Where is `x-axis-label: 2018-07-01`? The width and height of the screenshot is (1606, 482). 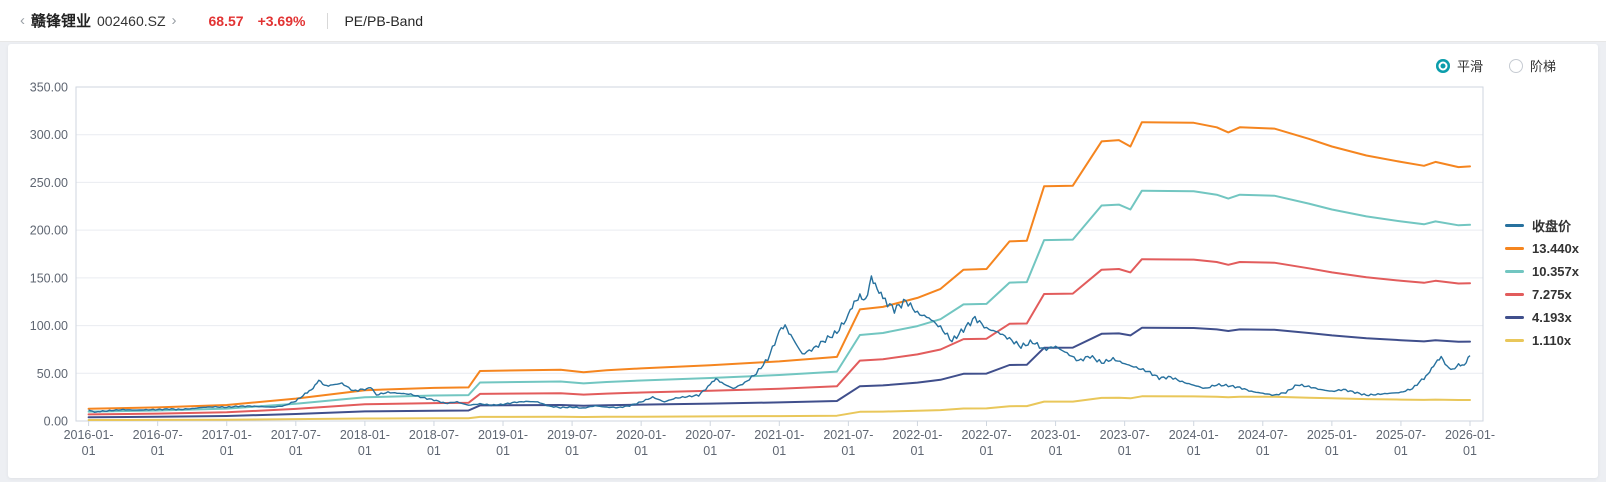
x-axis-label: 2018-07-01 is located at coordinates (434, 443).